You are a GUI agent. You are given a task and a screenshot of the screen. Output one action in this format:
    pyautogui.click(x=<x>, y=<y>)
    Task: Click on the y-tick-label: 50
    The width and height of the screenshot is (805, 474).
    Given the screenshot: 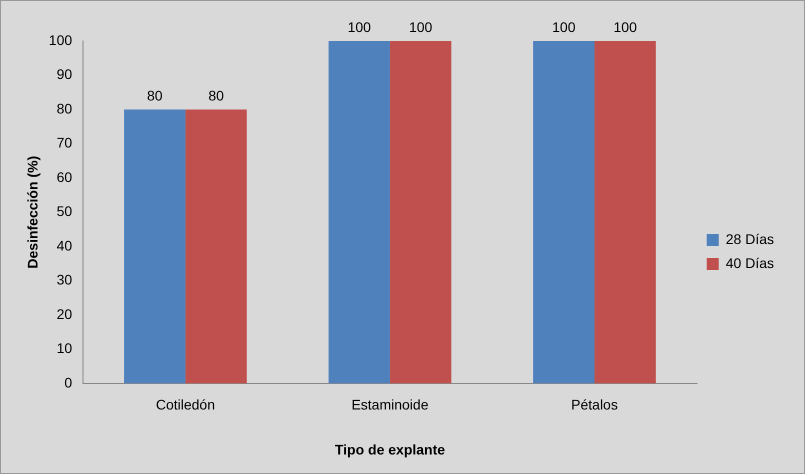 What is the action you would take?
    pyautogui.click(x=64, y=211)
    